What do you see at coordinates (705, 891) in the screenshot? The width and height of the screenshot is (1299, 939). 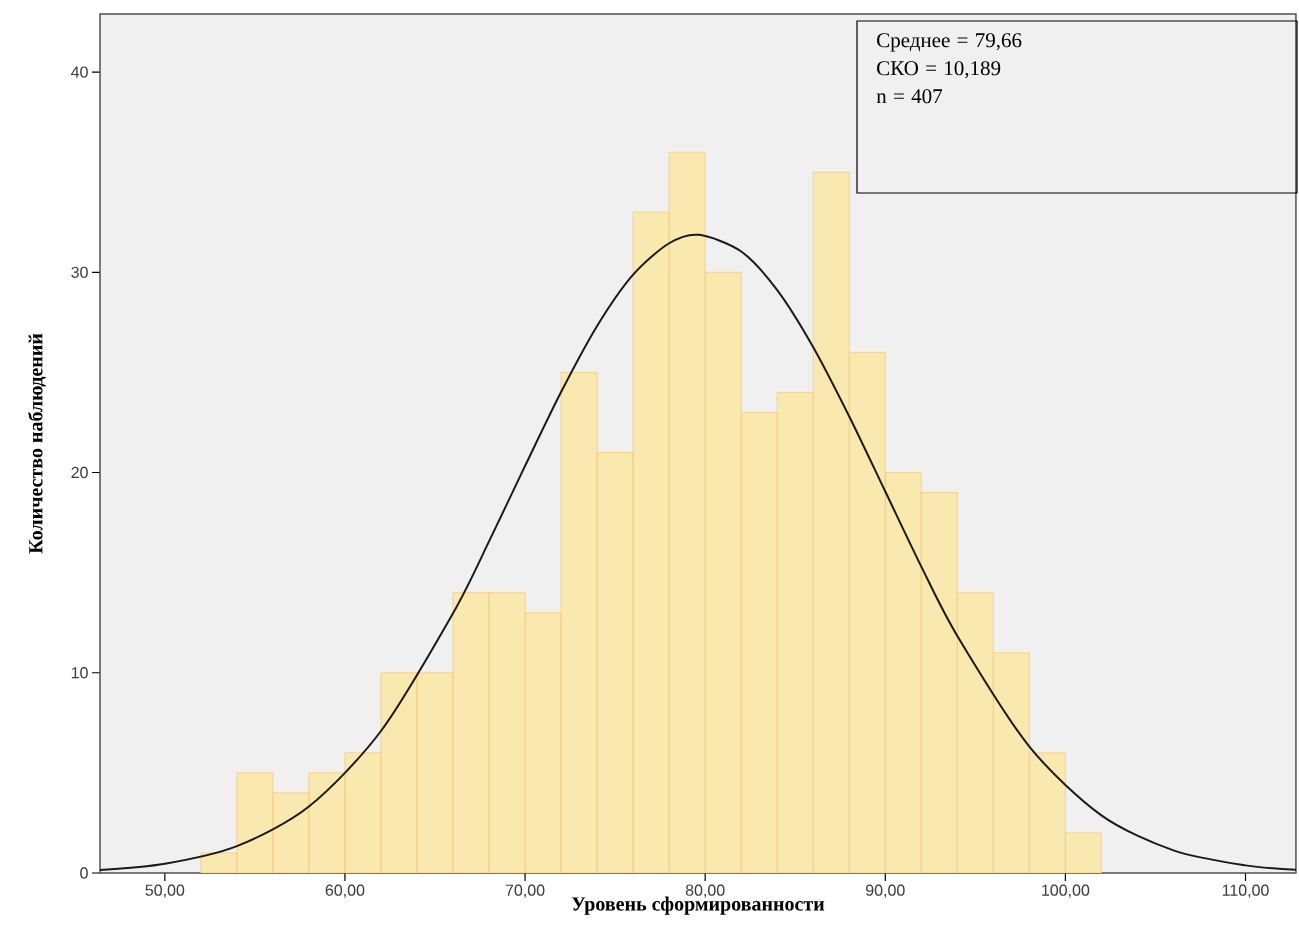 I see `x-tick-label: 80,00` at bounding box center [705, 891].